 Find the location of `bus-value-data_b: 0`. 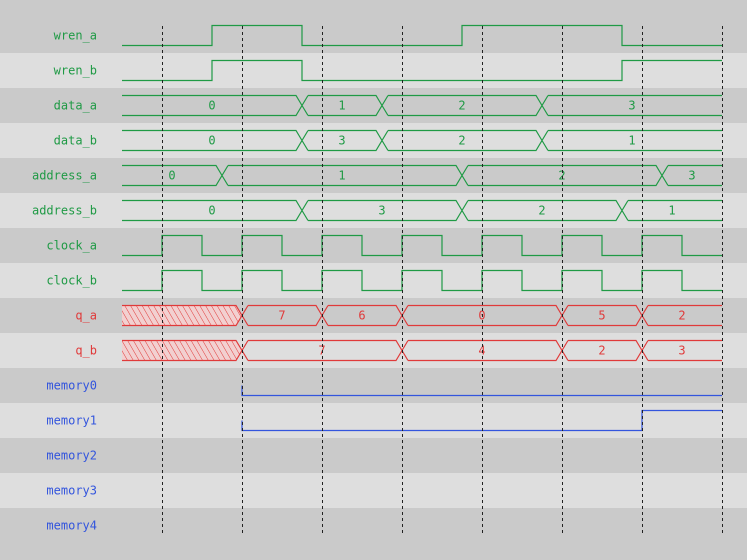

bus-value-data_b: 0 is located at coordinates (211, 141).